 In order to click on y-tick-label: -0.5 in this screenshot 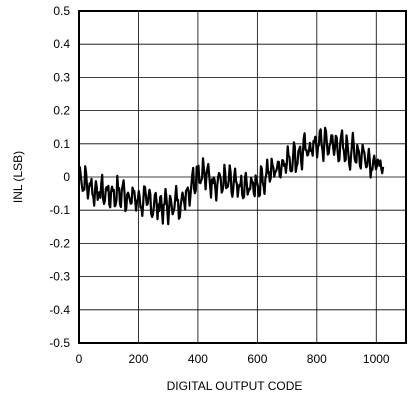, I will do `click(59, 343)`.